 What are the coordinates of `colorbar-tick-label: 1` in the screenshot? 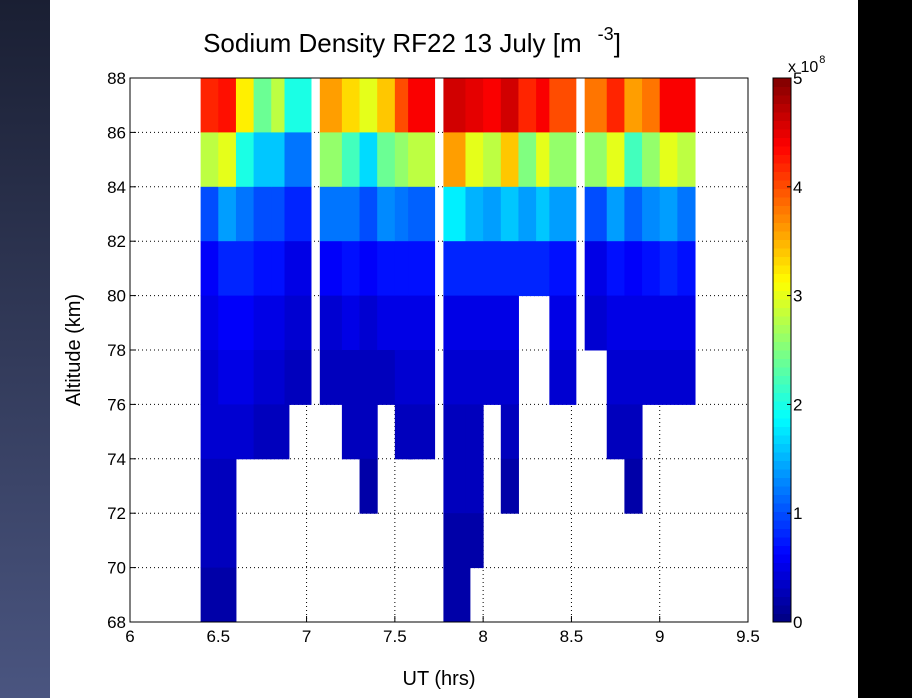 It's located at (797, 513).